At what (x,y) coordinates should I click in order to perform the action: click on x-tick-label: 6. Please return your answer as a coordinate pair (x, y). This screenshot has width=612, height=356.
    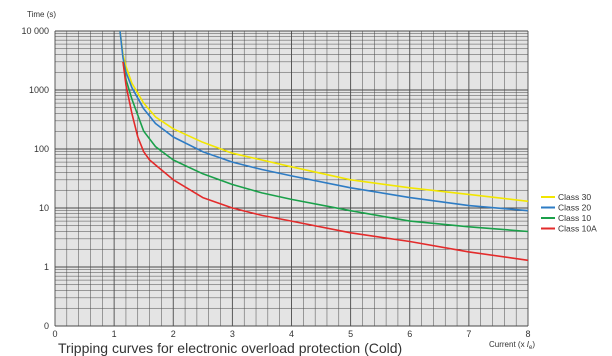
    Looking at the image, I should click on (409, 334).